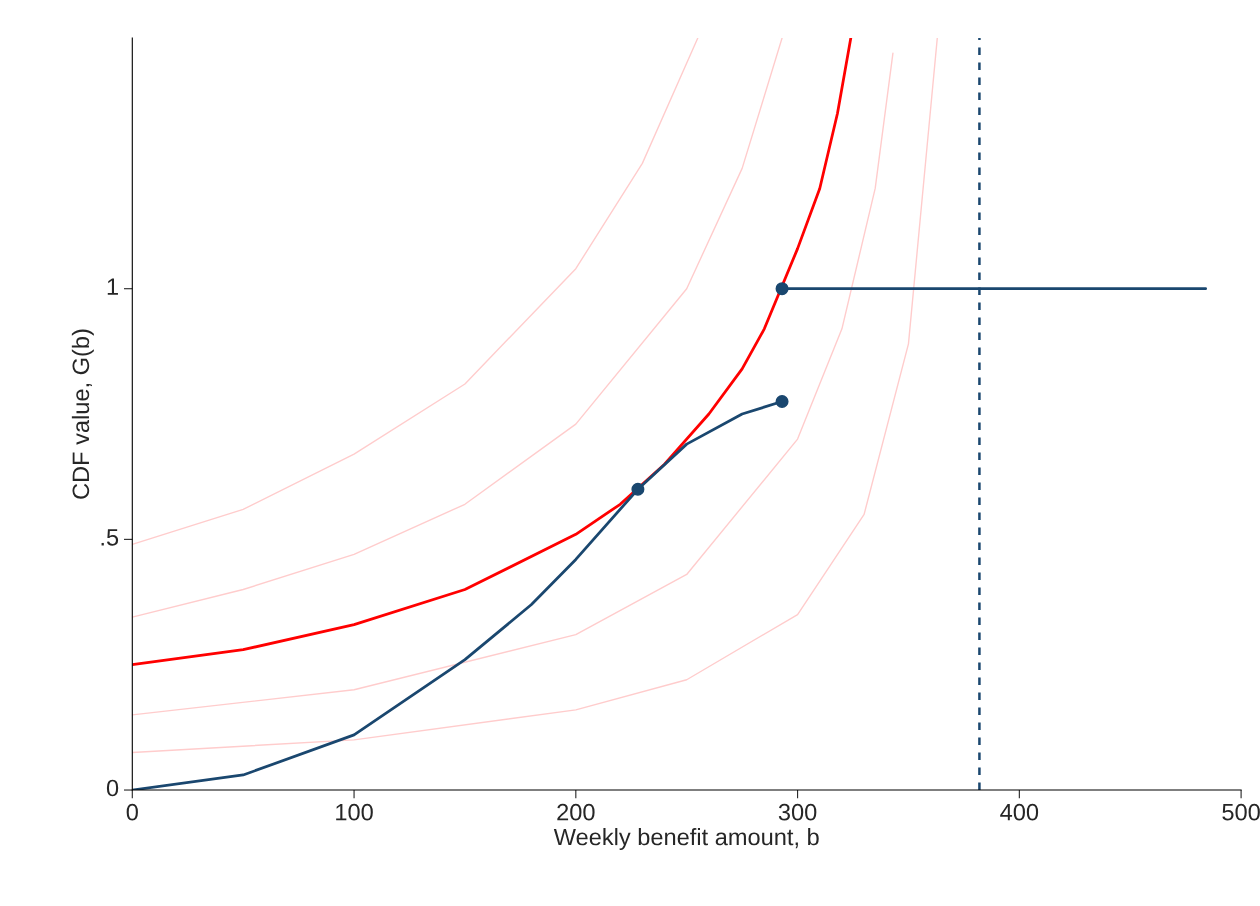 Image resolution: width=1260 pixels, height=906 pixels. What do you see at coordinates (1019, 812) in the screenshot?
I see `x-tick-label: 400` at bounding box center [1019, 812].